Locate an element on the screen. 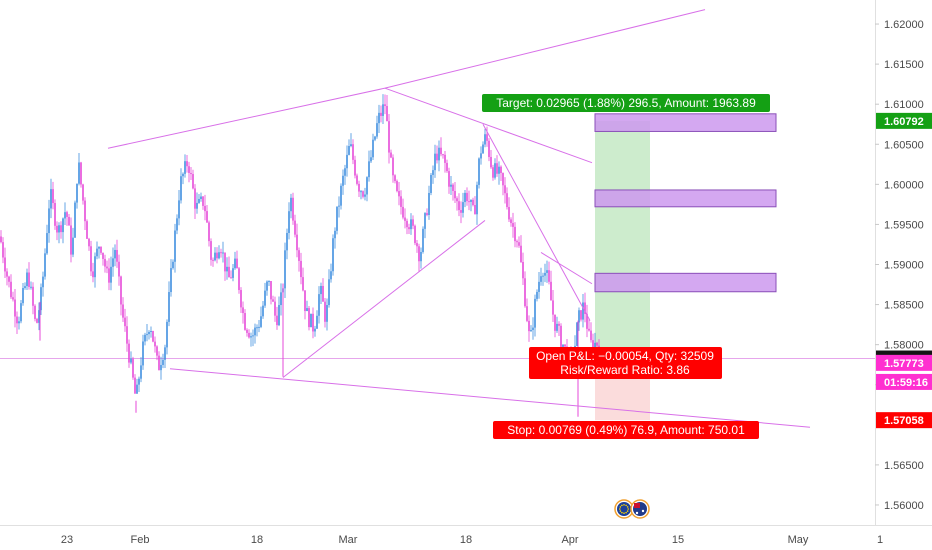 Image resolution: width=932 pixels, height=550 pixels. target-label-bg is located at coordinates (626, 103).